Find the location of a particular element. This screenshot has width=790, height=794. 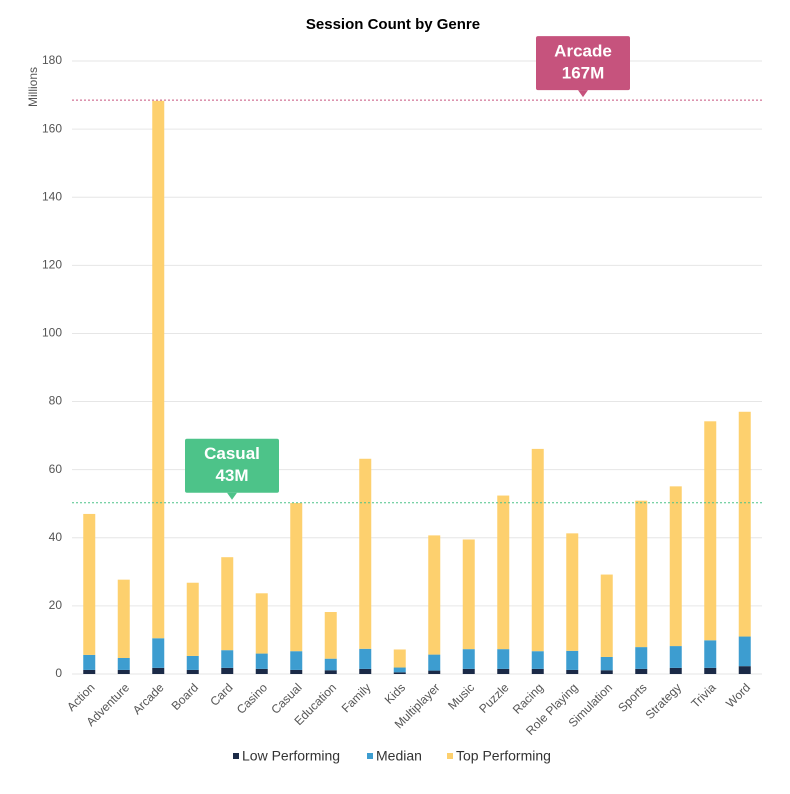

y-tick-label: 160 is located at coordinates (52, 128).